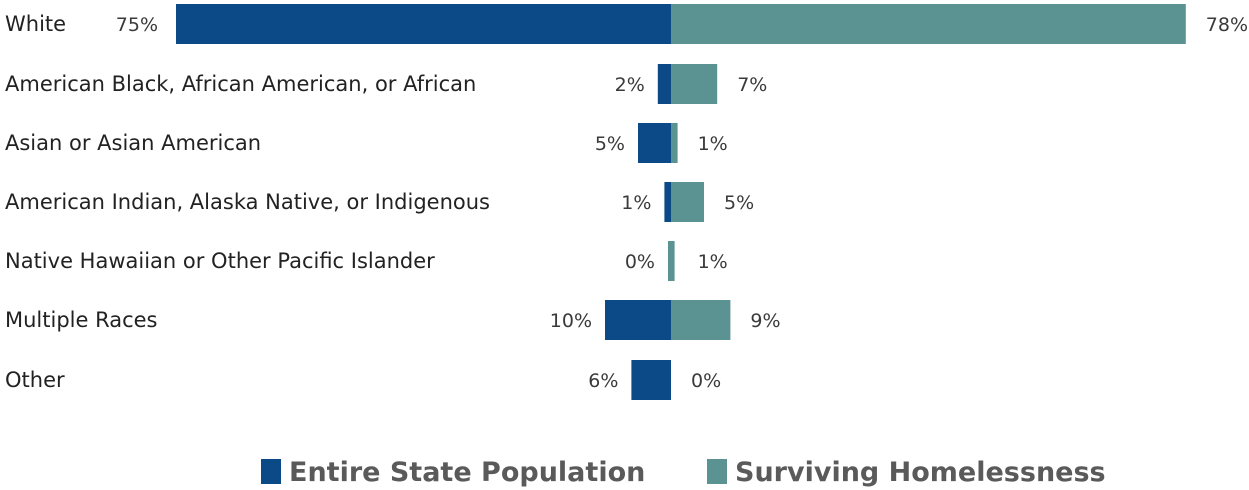 This screenshot has width=1249, height=490. What do you see at coordinates (667, 202) in the screenshot?
I see `bar-entire-state-american-indian-alaska-native-or-indigenous` at bounding box center [667, 202].